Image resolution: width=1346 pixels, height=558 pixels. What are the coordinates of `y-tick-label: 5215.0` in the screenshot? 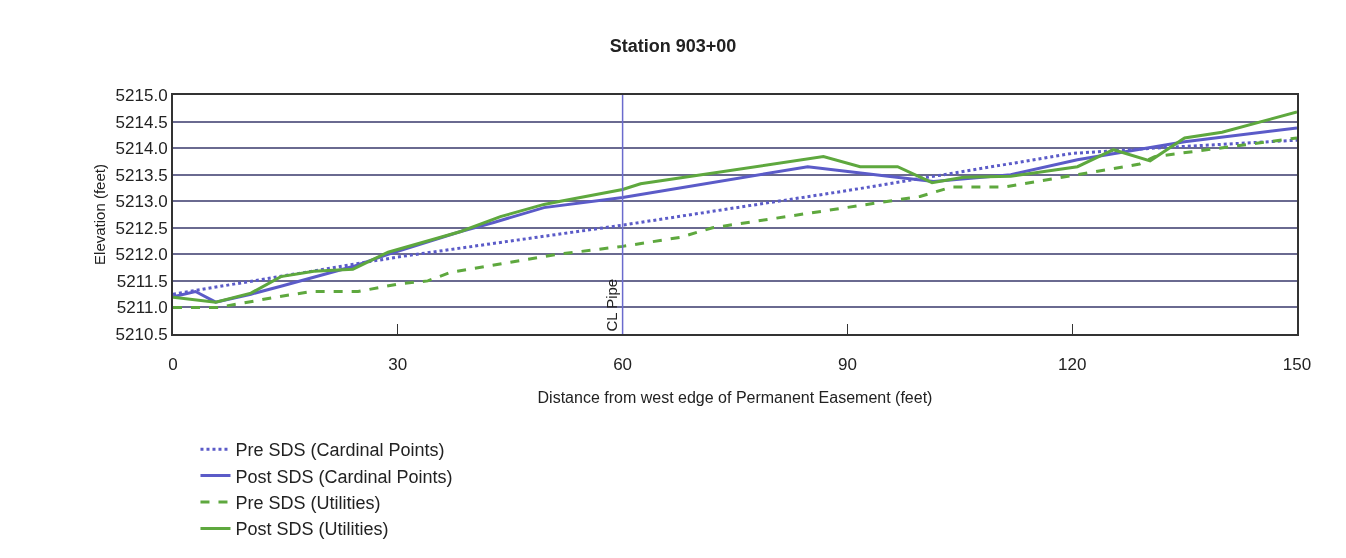 It's located at (141, 95).